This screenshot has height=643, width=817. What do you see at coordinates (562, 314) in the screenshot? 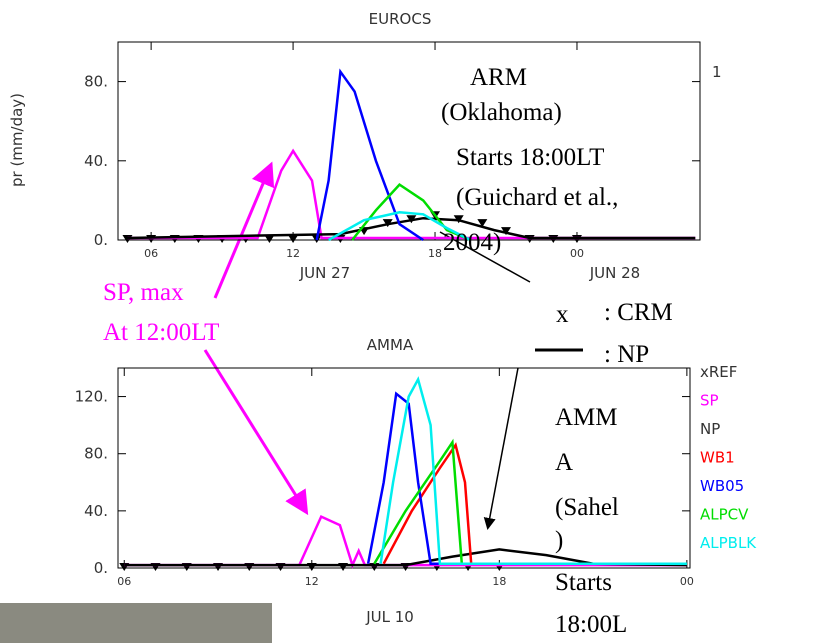
I see `slide-text: x` at bounding box center [562, 314].